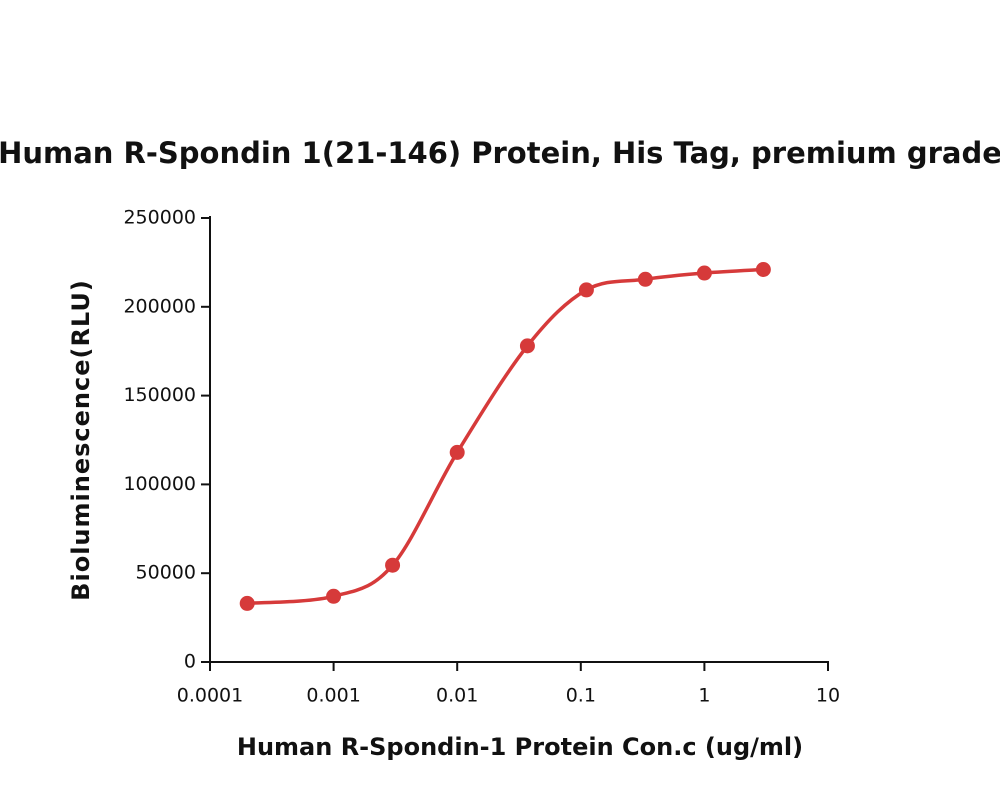  What do you see at coordinates (828, 696) in the screenshot?
I see `x-tick-label: 10` at bounding box center [828, 696].